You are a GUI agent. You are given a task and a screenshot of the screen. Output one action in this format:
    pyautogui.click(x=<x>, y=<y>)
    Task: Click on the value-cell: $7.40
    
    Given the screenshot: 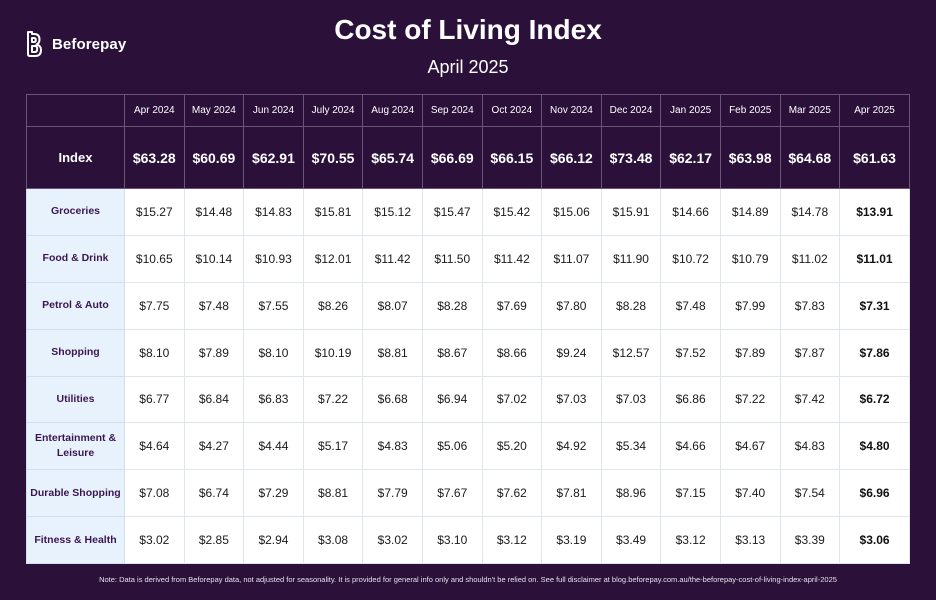 What is the action you would take?
    pyautogui.click(x=750, y=493)
    